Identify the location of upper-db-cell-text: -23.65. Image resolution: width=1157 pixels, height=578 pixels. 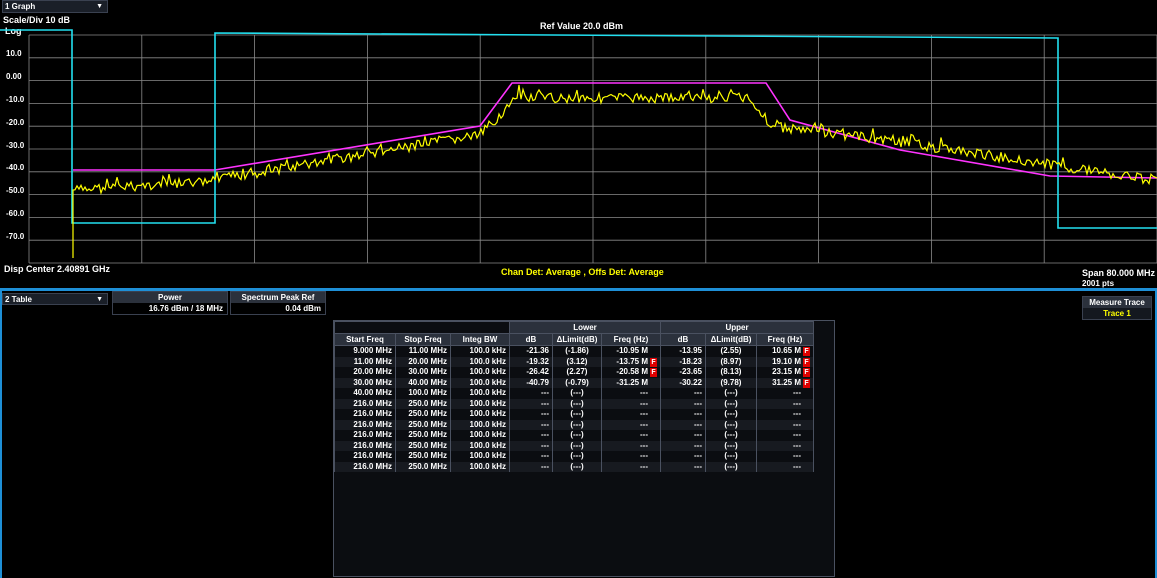
(690, 372).